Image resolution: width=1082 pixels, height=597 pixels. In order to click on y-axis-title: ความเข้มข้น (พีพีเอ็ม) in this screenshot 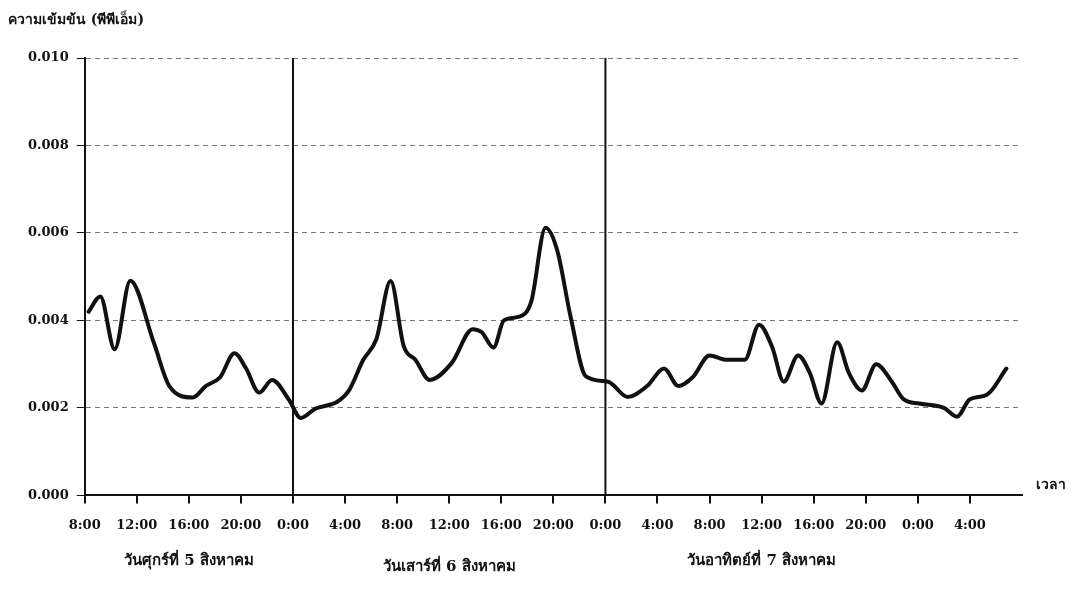, I will do `click(76, 18)`.